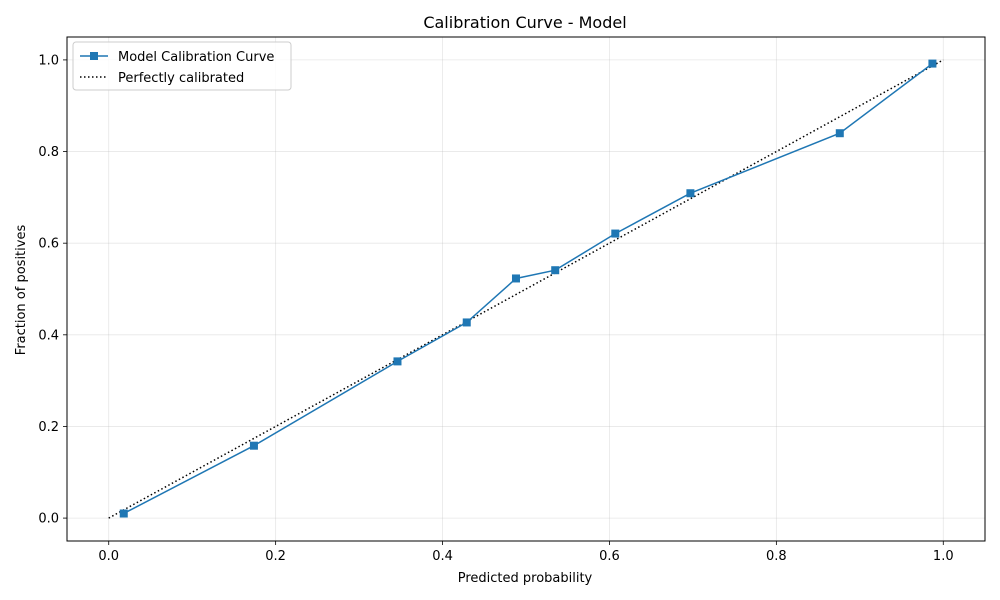 The width and height of the screenshot is (1000, 600). Describe the element at coordinates (48, 335) in the screenshot. I see `y-tick-label: 0.4` at that location.